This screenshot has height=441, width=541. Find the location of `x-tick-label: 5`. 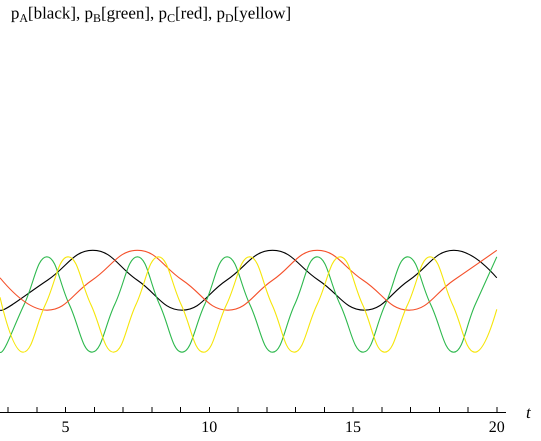

x-tick-label: 5 is located at coordinates (66, 427).